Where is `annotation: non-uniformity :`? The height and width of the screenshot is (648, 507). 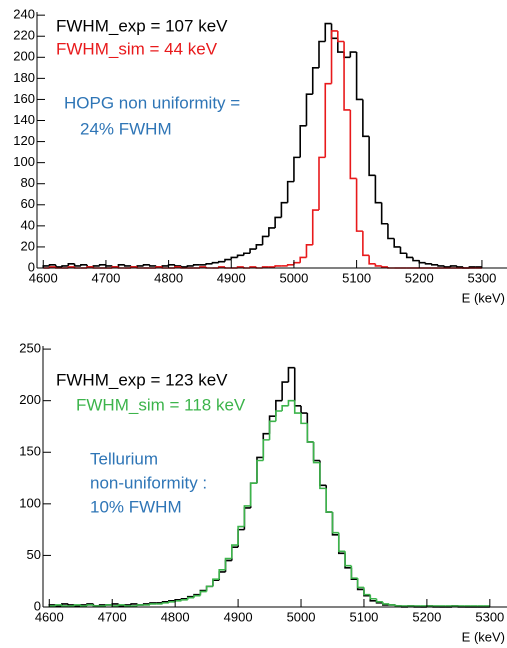 annotation: non-uniformity : is located at coordinates (148, 482).